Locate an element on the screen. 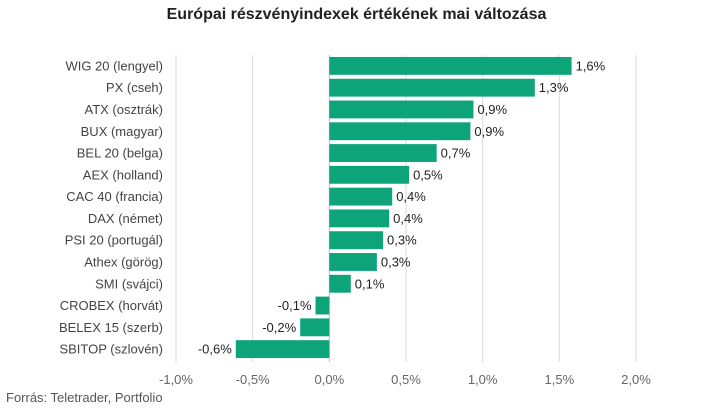  category-label: WIG 20 (lengyel) is located at coordinates (114, 65).